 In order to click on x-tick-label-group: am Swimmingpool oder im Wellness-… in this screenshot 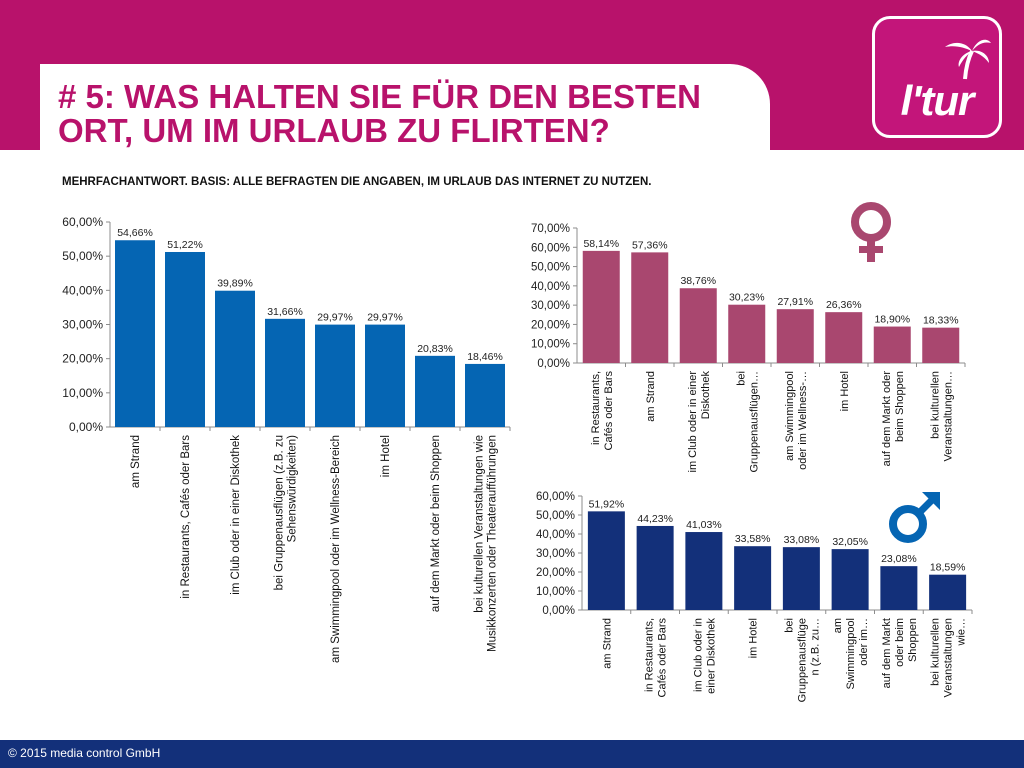, I will do `click(796, 420)`.